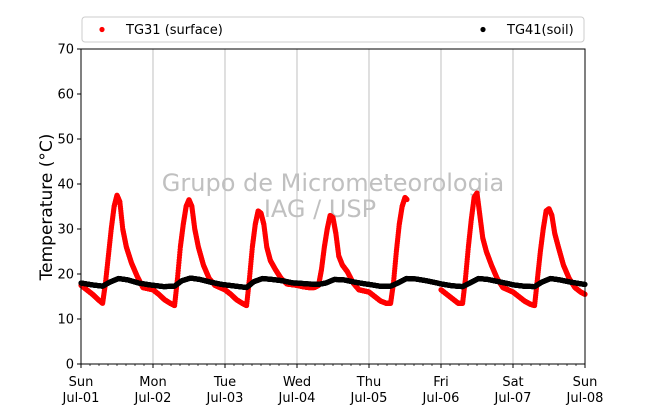 The height and width of the screenshot is (409, 650). I want to click on watermark: Grupo de Micrometeorologia IAG / USP, so click(333, 196).